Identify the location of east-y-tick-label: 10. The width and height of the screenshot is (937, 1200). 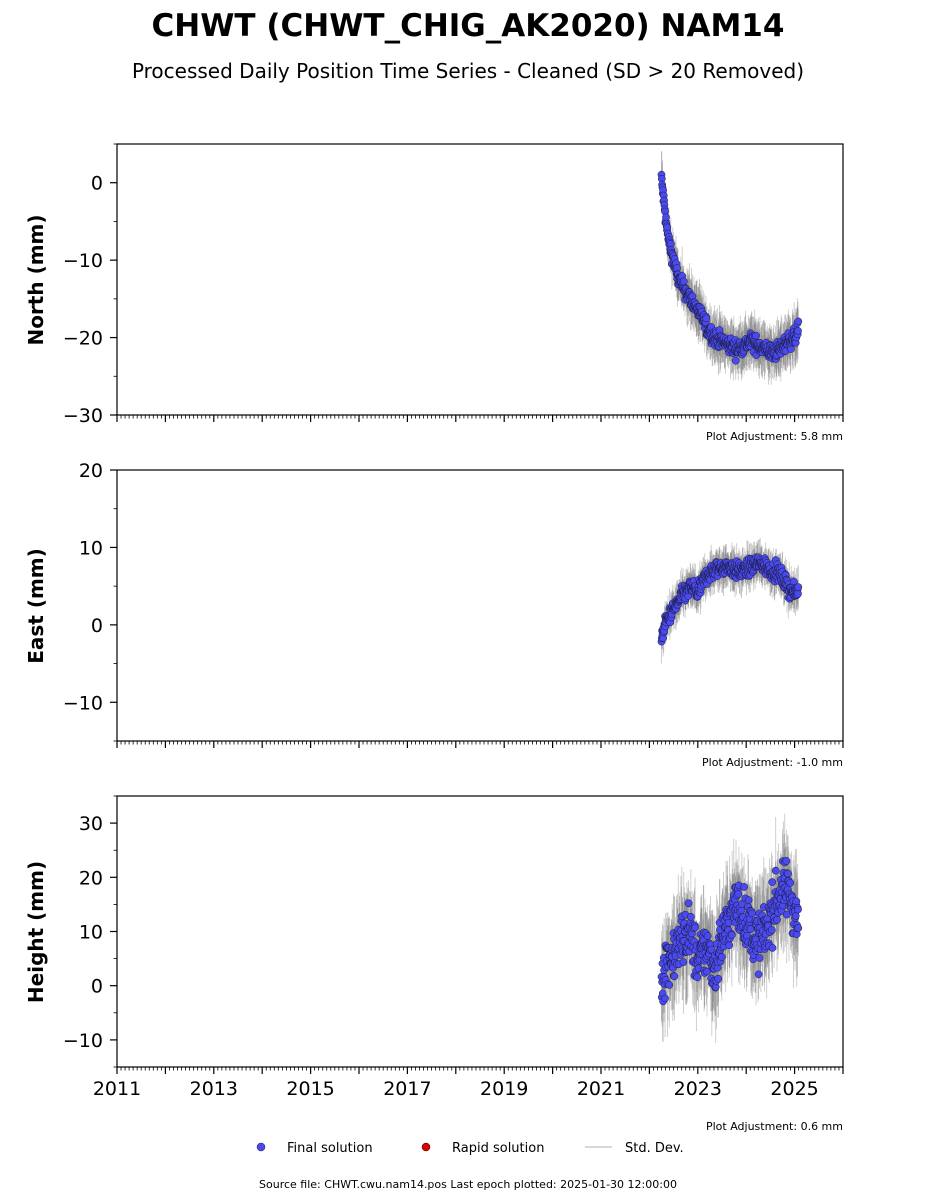
(91, 548).